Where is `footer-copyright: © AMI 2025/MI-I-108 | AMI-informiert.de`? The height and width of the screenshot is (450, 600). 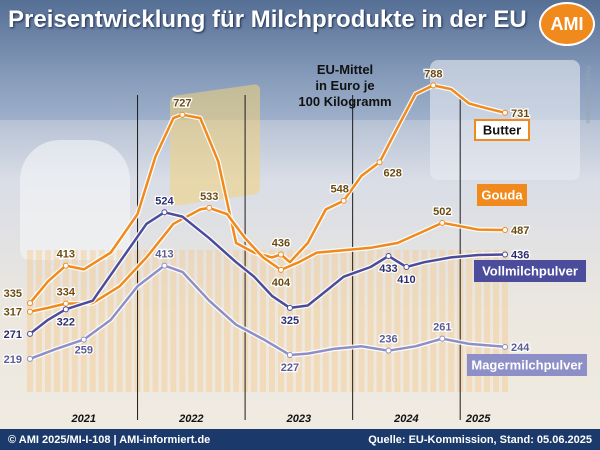
footer-copyright: © AMI 2025/MI-I-108 | AMI-informiert.de is located at coordinates (109, 440).